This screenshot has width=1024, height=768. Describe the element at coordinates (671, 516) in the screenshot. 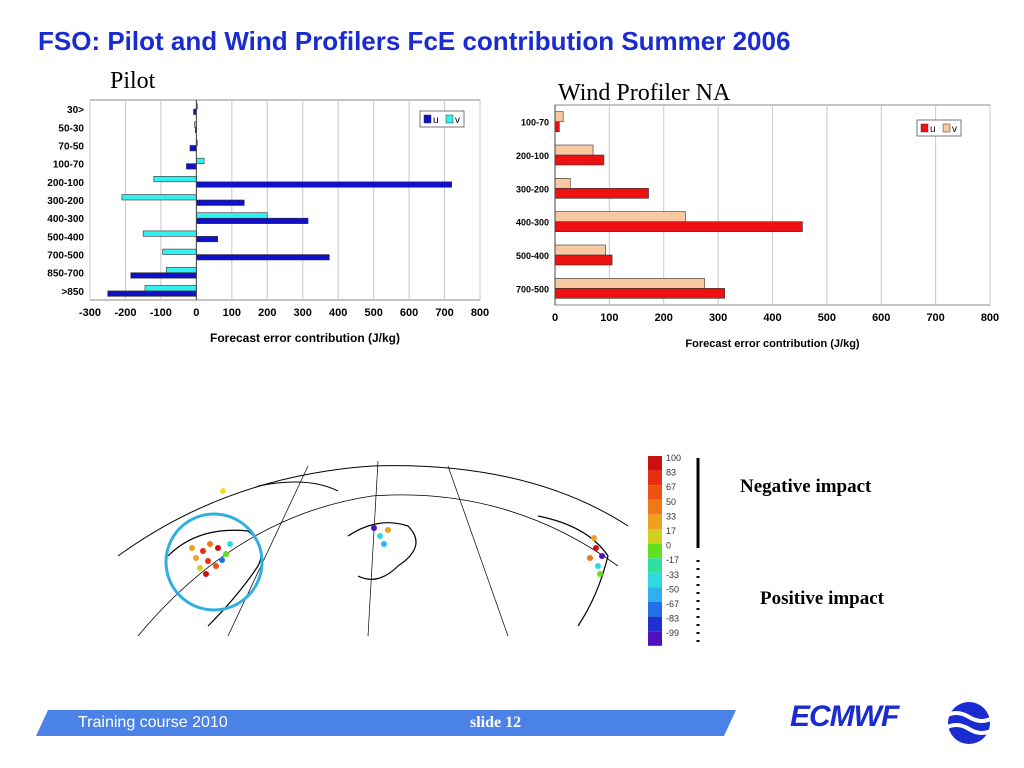

I see `colorbar-label: 33` at that location.